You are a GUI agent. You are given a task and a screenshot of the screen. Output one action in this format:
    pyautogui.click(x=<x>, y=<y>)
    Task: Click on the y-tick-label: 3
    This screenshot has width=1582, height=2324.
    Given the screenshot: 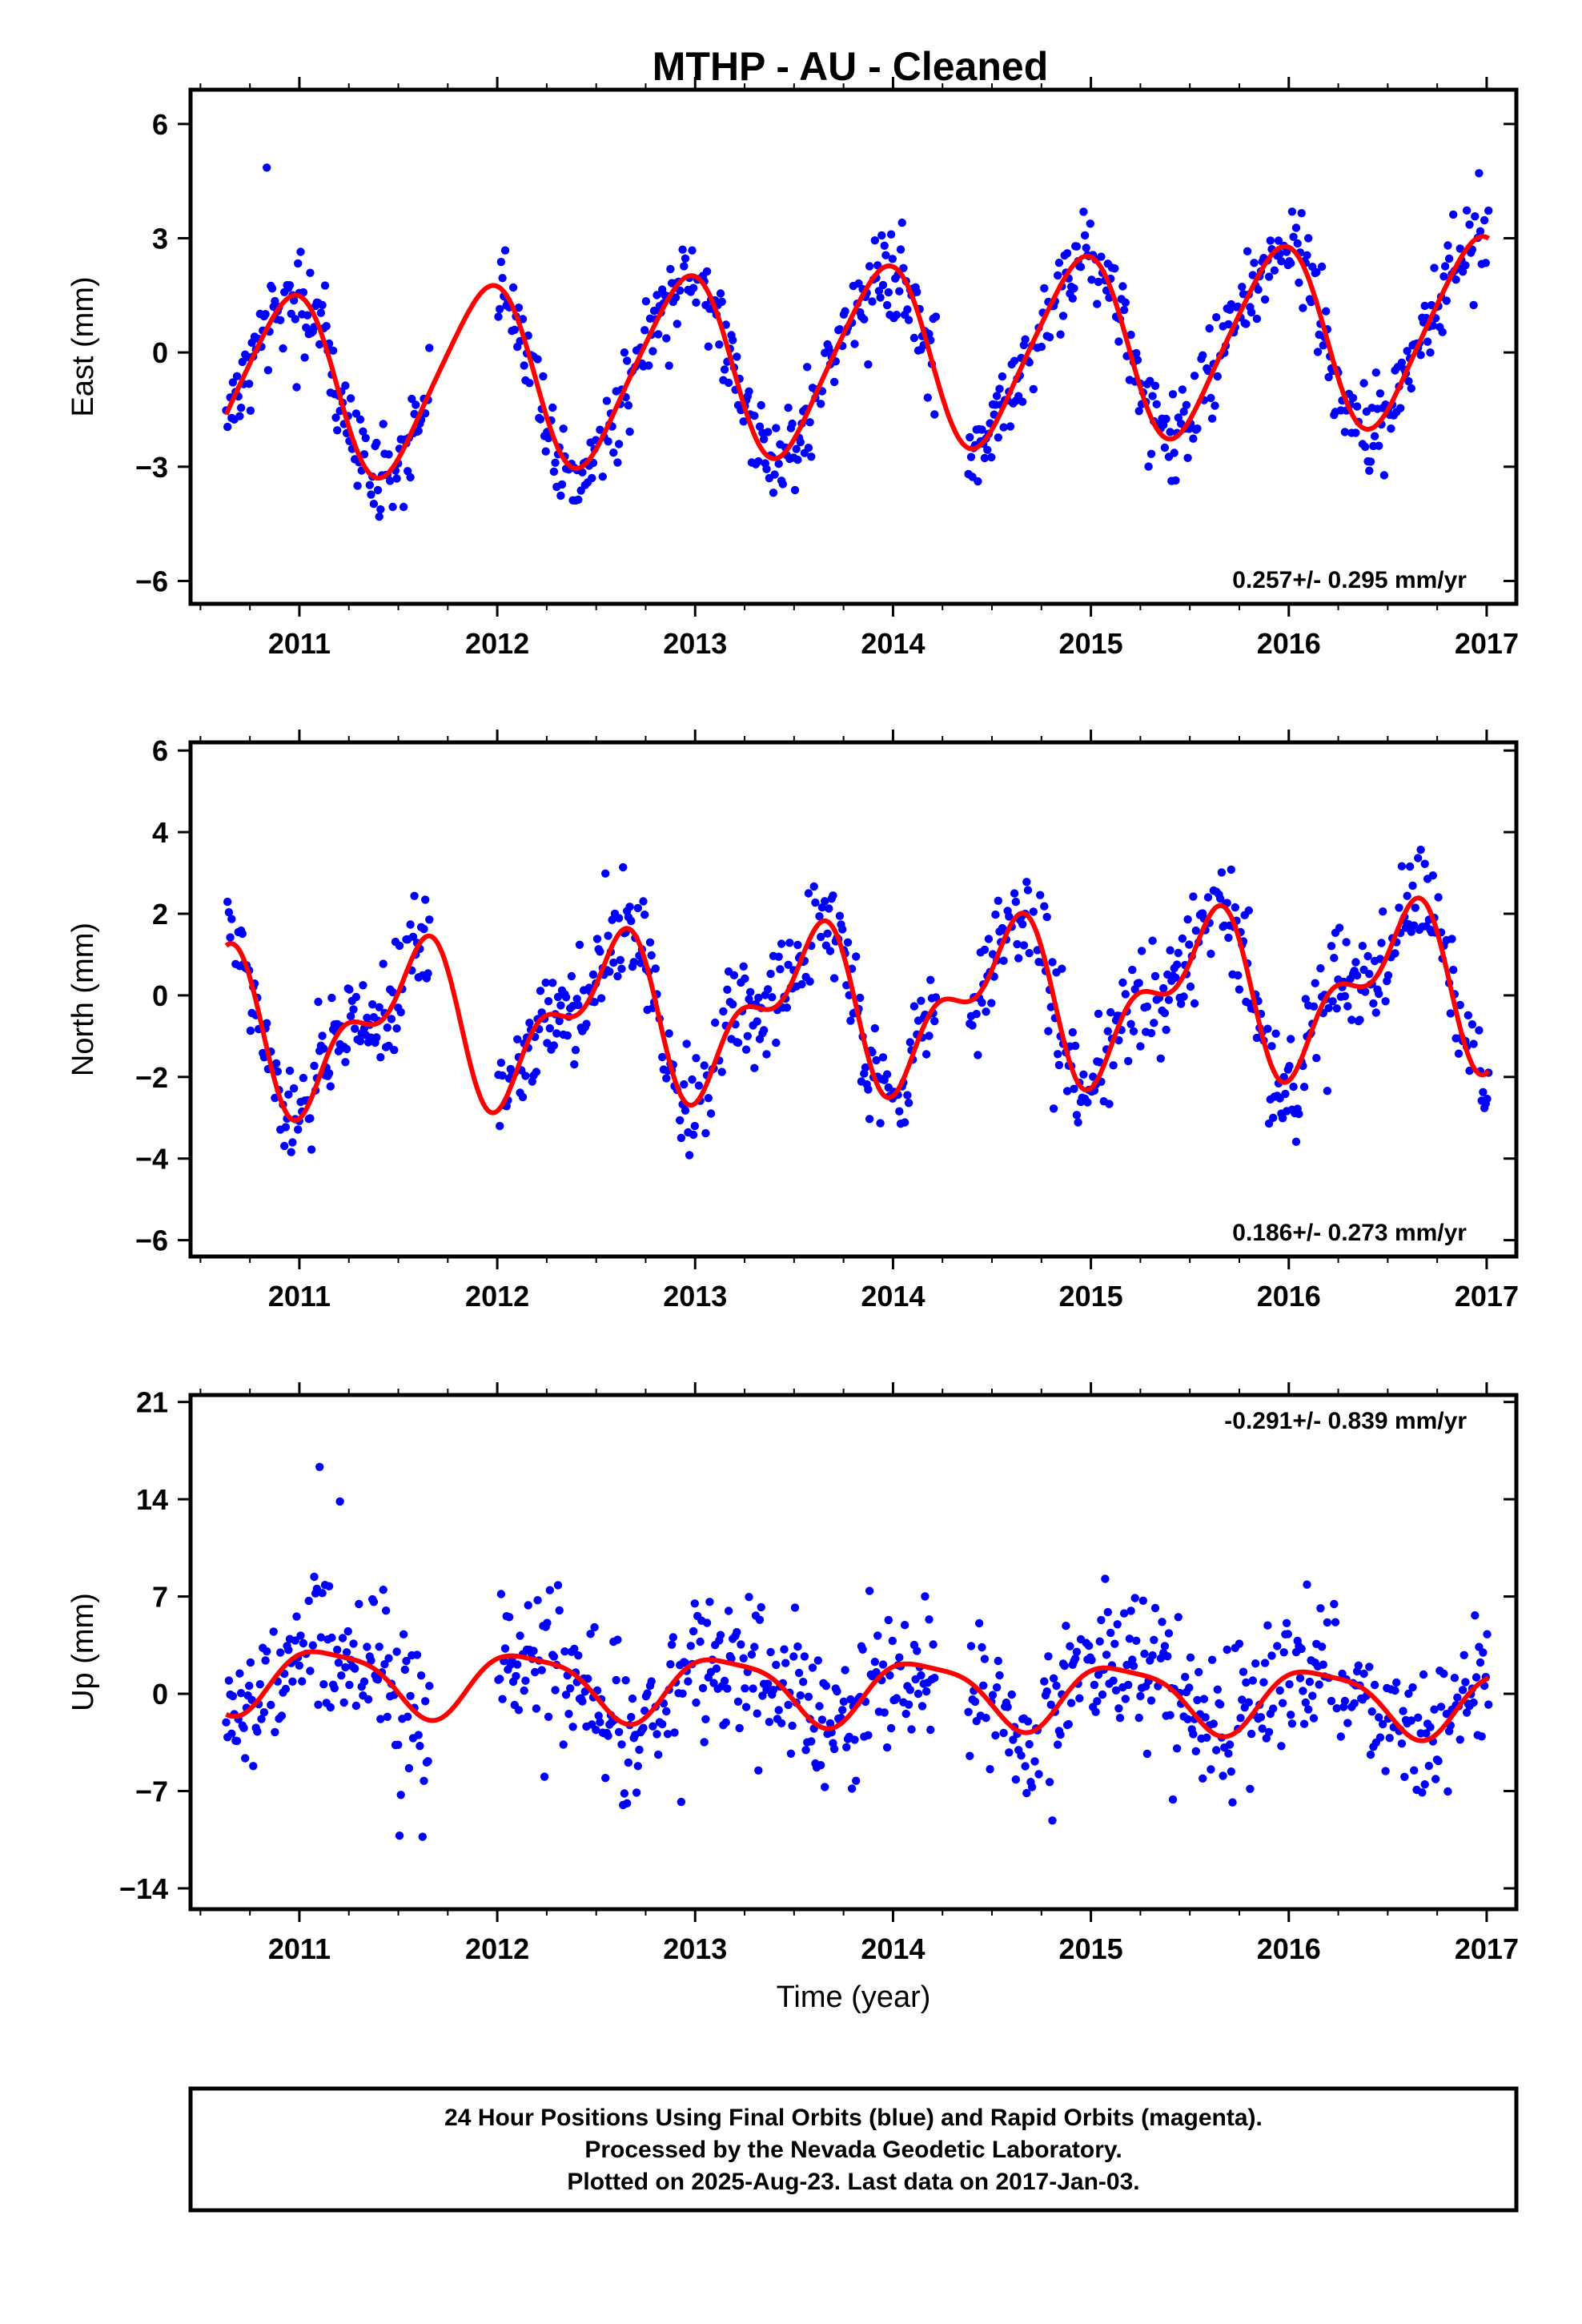 What is the action you would take?
    pyautogui.click(x=160, y=239)
    